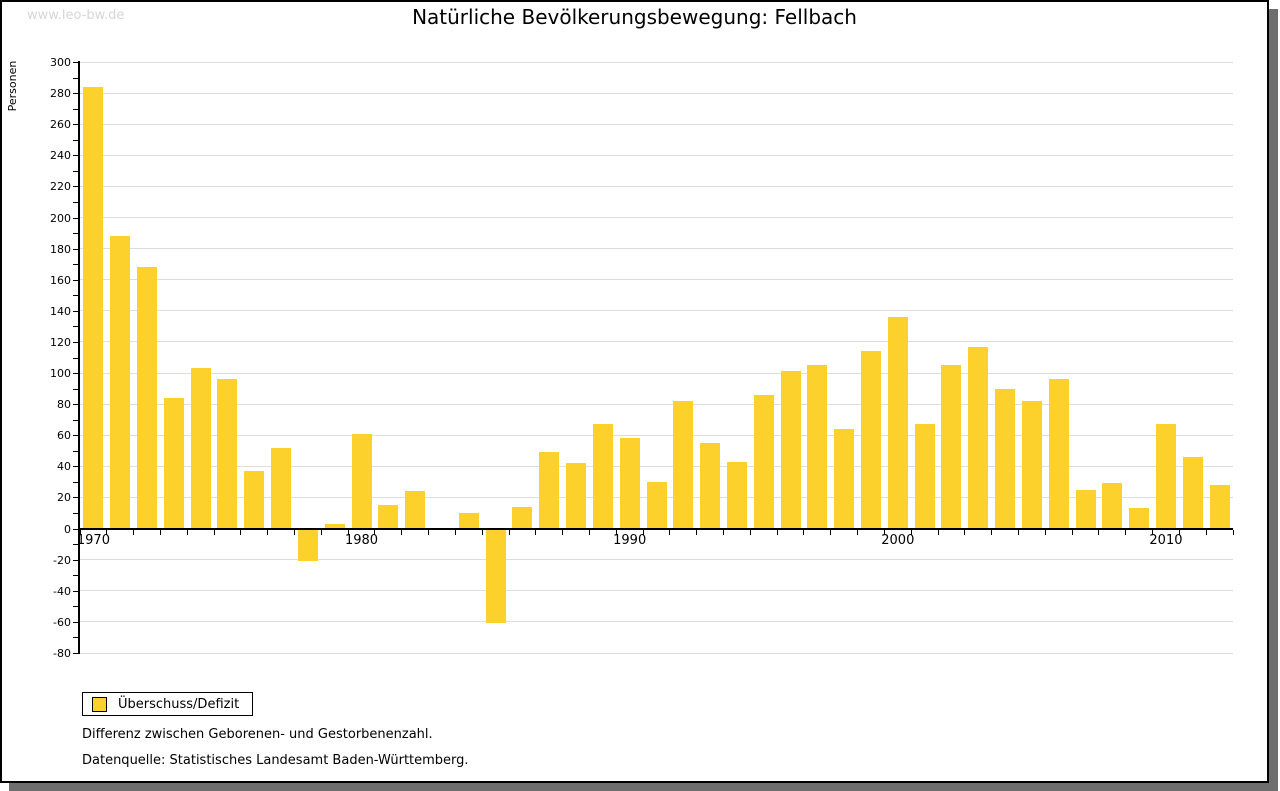 The image size is (1280, 791). I want to click on bar-2007, so click(1085, 509).